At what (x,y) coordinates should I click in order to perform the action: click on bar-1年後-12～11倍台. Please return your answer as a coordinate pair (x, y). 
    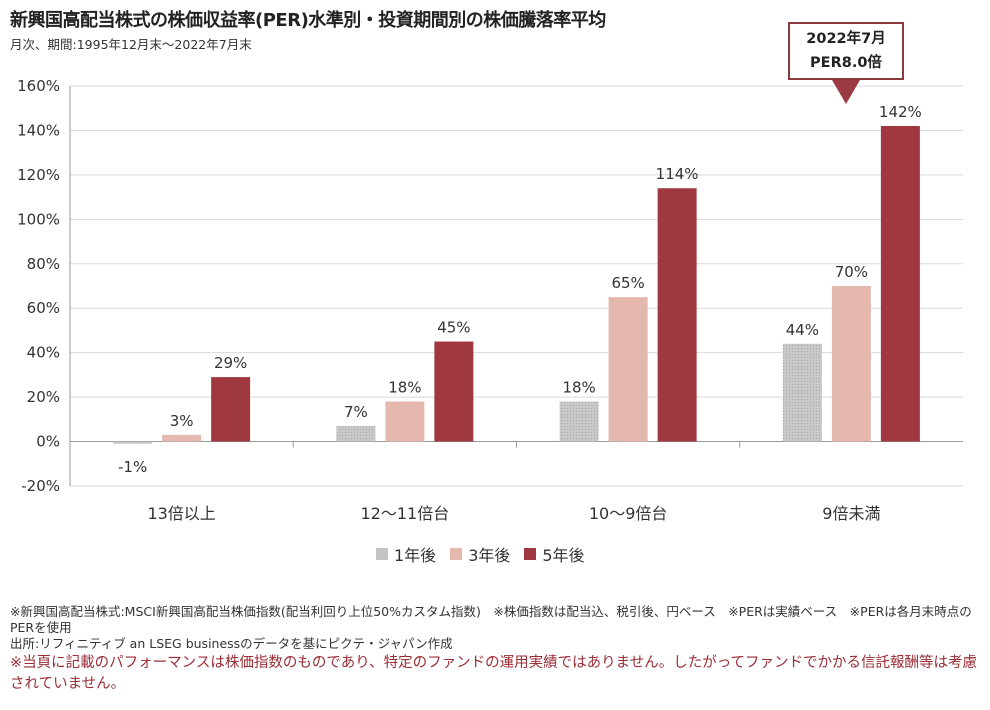
    Looking at the image, I should click on (356, 434).